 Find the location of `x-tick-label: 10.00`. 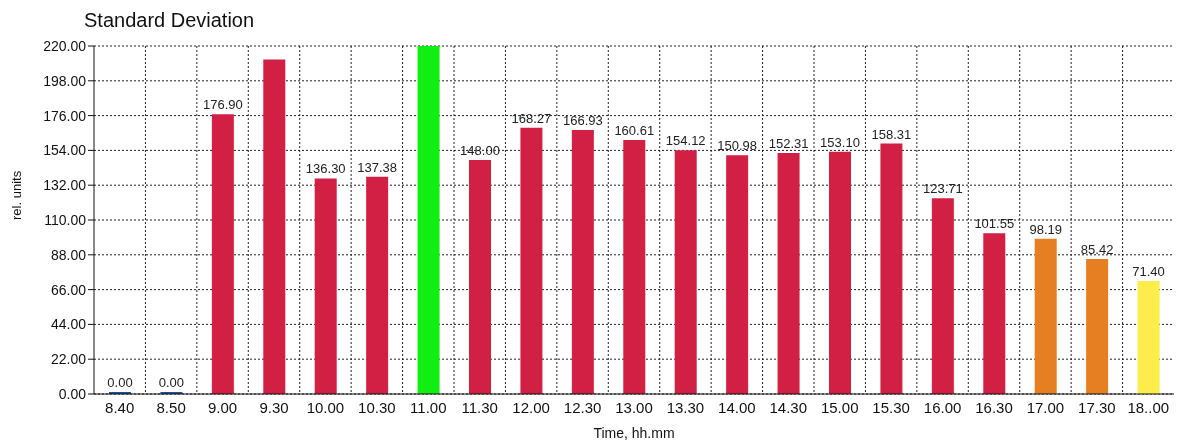

x-tick-label: 10.00 is located at coordinates (325, 407).